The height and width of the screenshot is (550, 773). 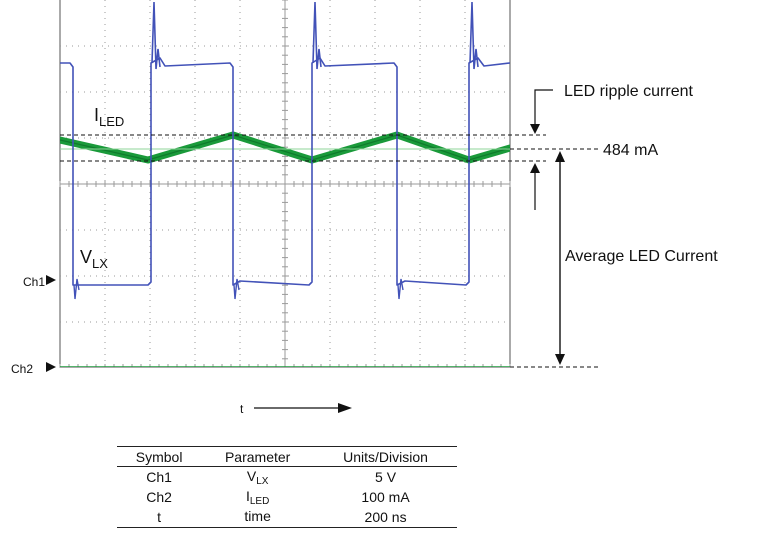 What do you see at coordinates (242, 409) in the screenshot?
I see `time-axis-label: t` at bounding box center [242, 409].